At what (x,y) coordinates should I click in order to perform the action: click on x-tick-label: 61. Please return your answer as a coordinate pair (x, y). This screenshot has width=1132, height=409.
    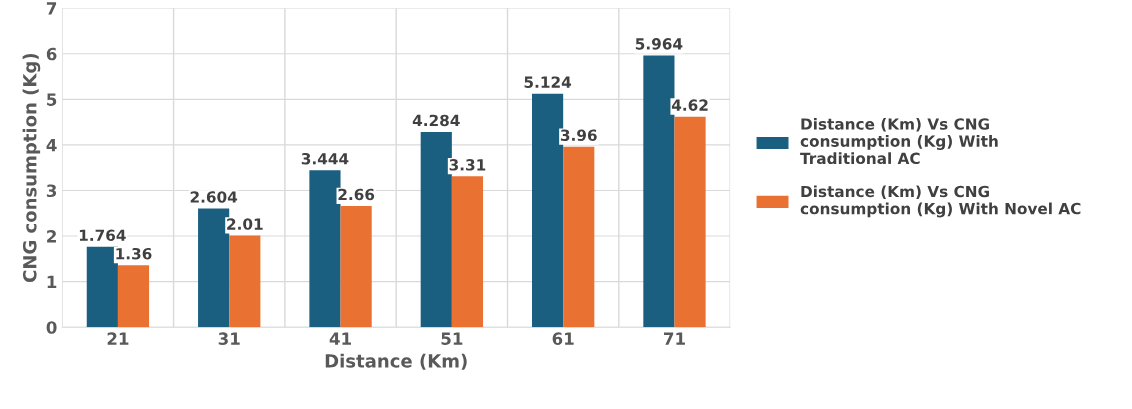
    Looking at the image, I should click on (563, 338).